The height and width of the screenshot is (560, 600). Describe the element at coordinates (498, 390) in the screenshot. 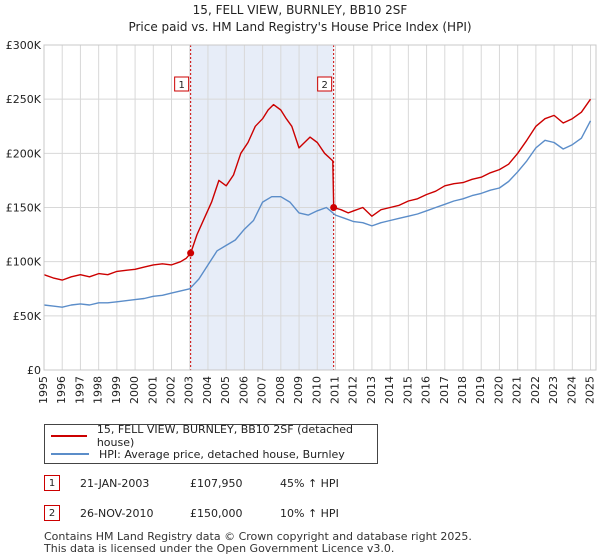

I see `x-tick-label: 2020` at that location.